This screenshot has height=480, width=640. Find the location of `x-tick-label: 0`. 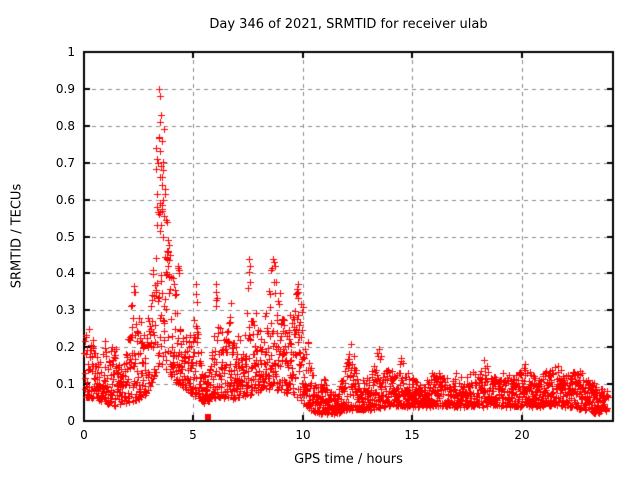

x-tick-label: 0 is located at coordinates (84, 435).